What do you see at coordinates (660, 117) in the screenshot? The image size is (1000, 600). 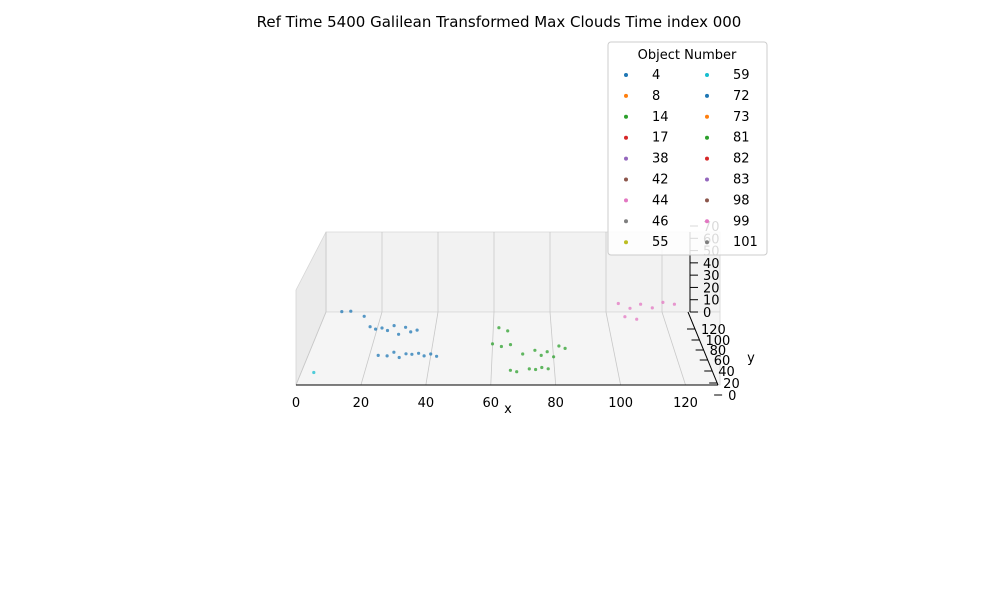 I see `legend-label: 14` at bounding box center [660, 117].